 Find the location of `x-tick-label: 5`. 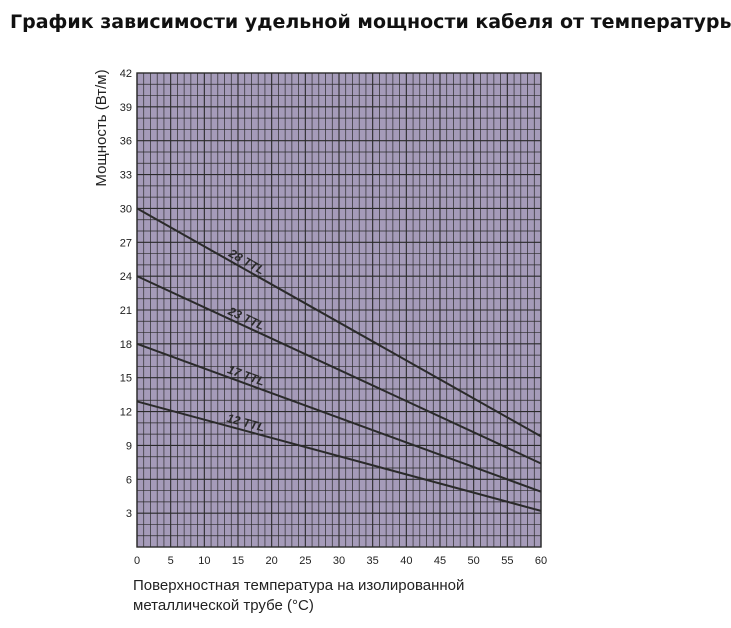

x-tick-label: 5 is located at coordinates (171, 561).